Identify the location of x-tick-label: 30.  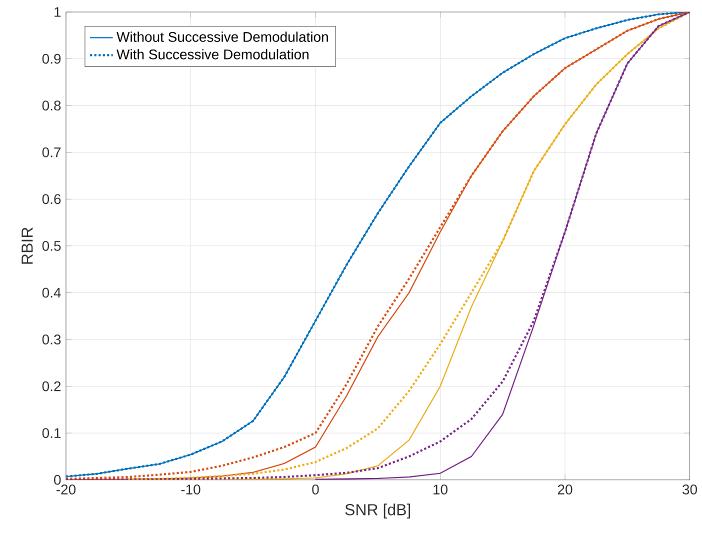
(690, 489).